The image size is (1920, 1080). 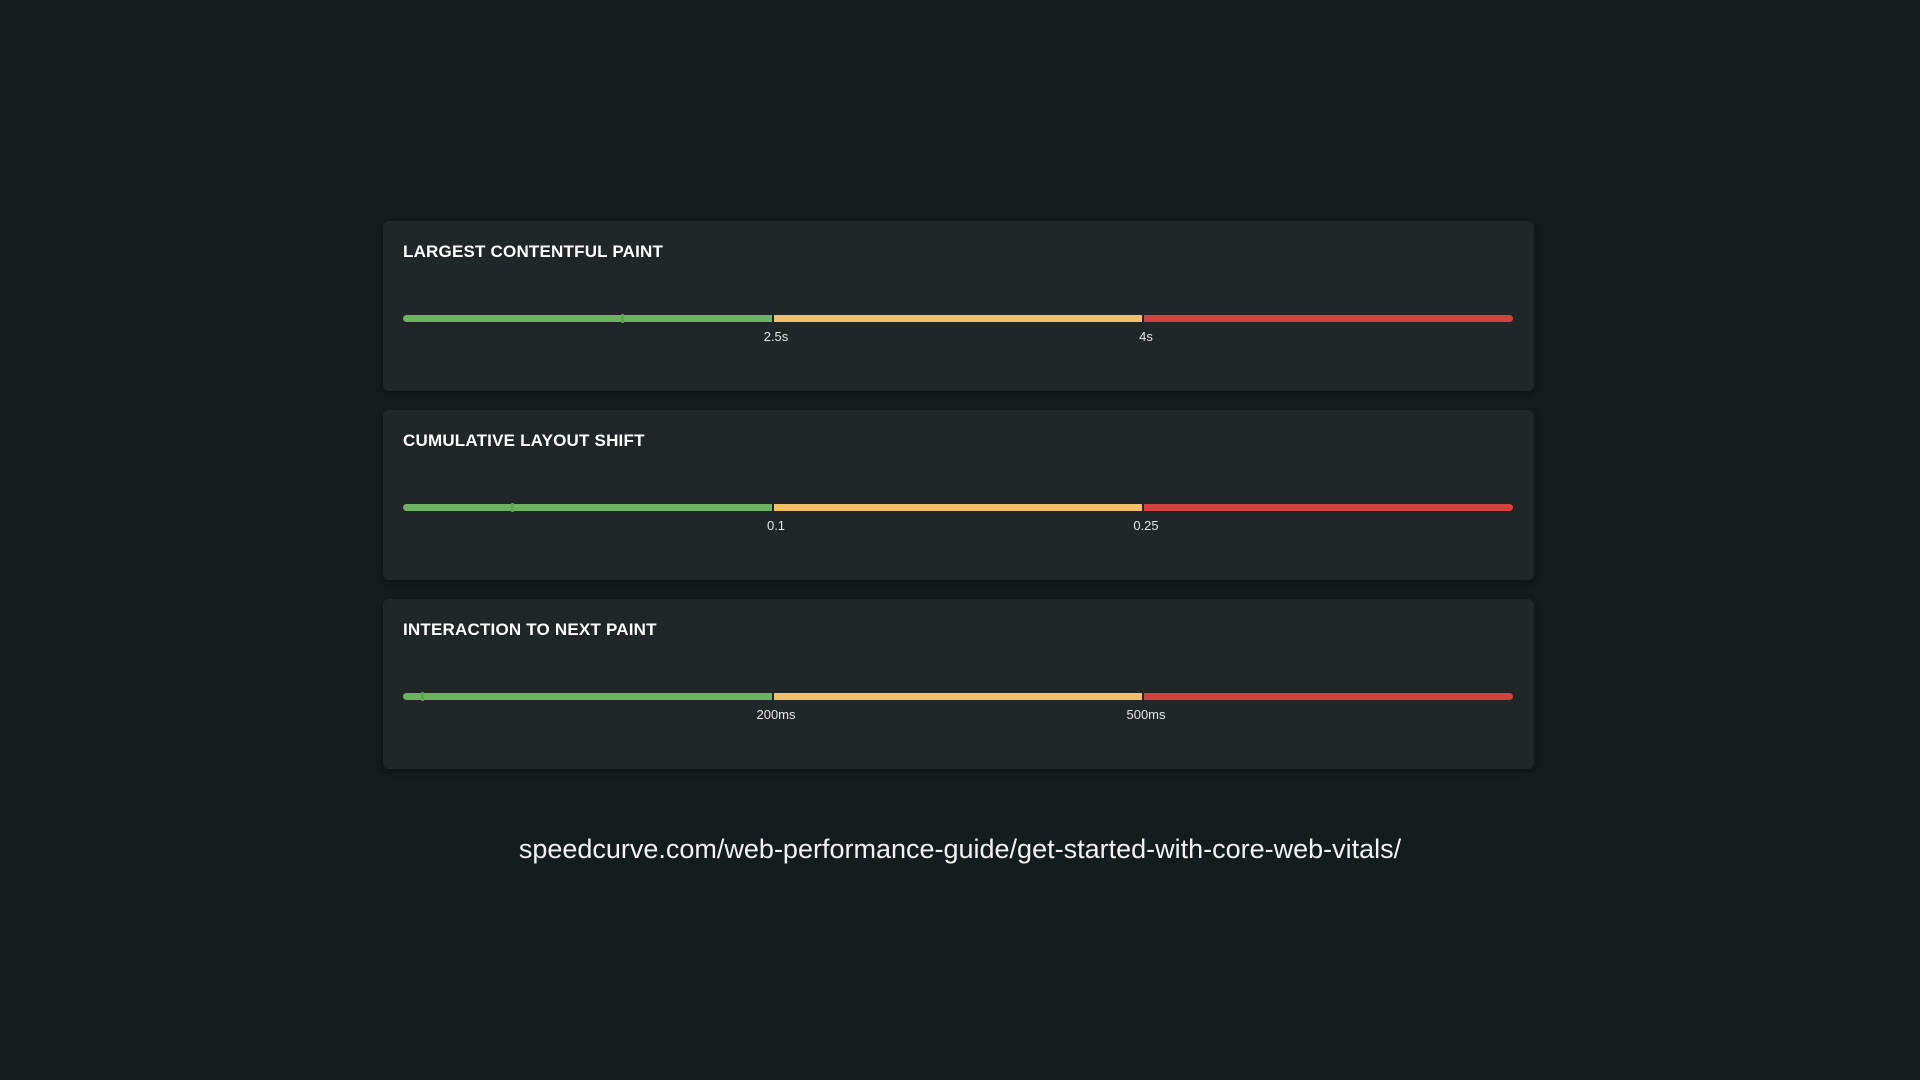 What do you see at coordinates (776, 525) in the screenshot?
I see `threshold-label-good: 0.1` at bounding box center [776, 525].